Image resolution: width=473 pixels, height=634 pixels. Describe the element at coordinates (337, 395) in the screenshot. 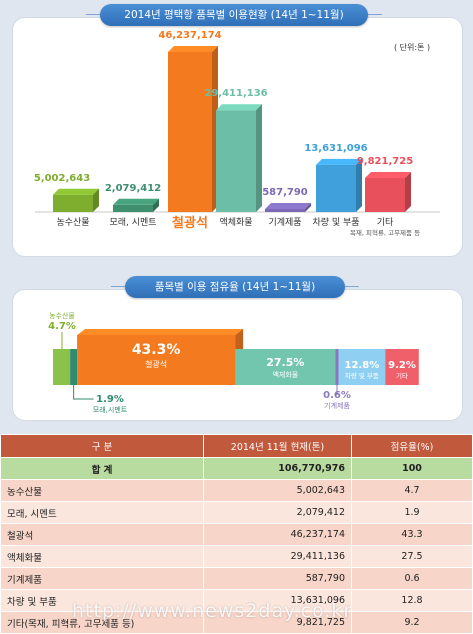

I see `share-value-label: 0.6%` at that location.